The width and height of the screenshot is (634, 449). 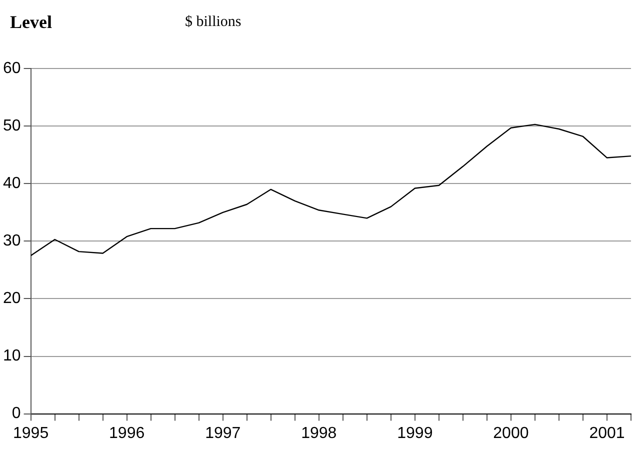 What do you see at coordinates (213, 22) in the screenshot?
I see `chart-subtitle: $ billions` at bounding box center [213, 22].